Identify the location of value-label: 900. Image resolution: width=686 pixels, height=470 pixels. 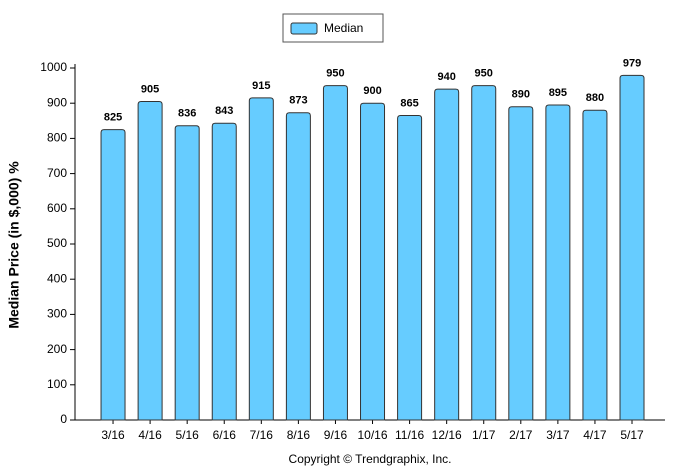
(372, 91).